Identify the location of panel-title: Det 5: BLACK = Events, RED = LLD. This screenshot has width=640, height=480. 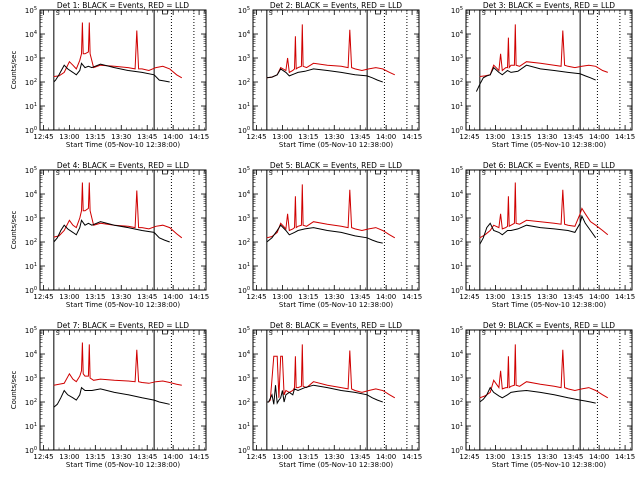
(336, 165).